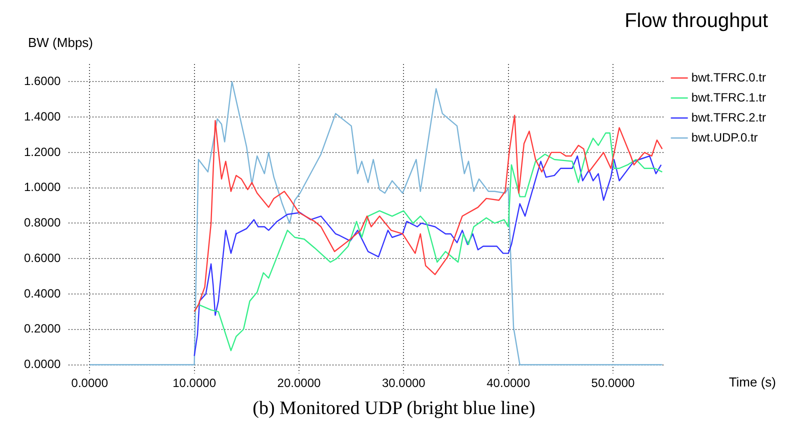 The height and width of the screenshot is (434, 789). Describe the element at coordinates (43, 364) in the screenshot. I see `y-tick-label: 0.0000` at that location.